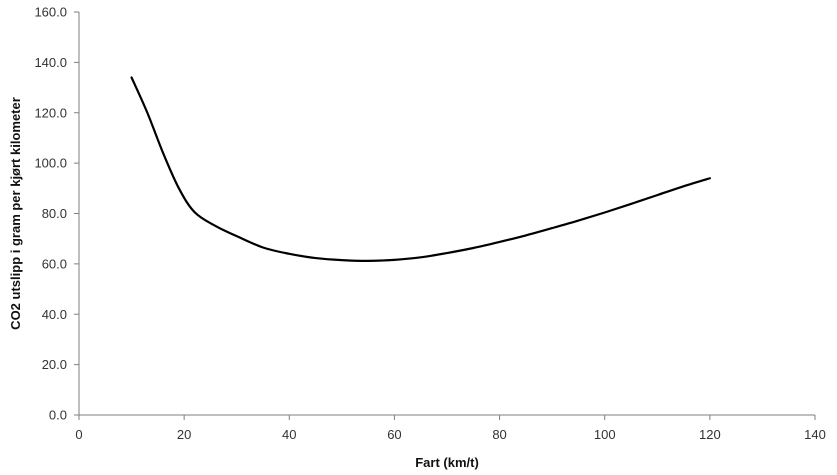  Describe the element at coordinates (15, 213) in the screenshot. I see `y-axis-title: CO2 utslipp i gram per kjørt kilometer` at that location.